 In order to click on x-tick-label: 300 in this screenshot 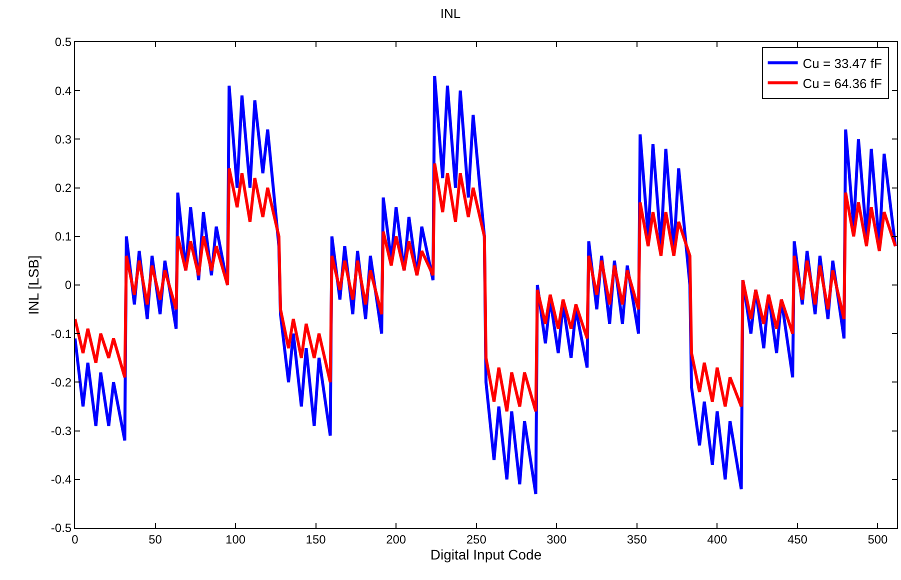, I will do `click(556, 539)`.